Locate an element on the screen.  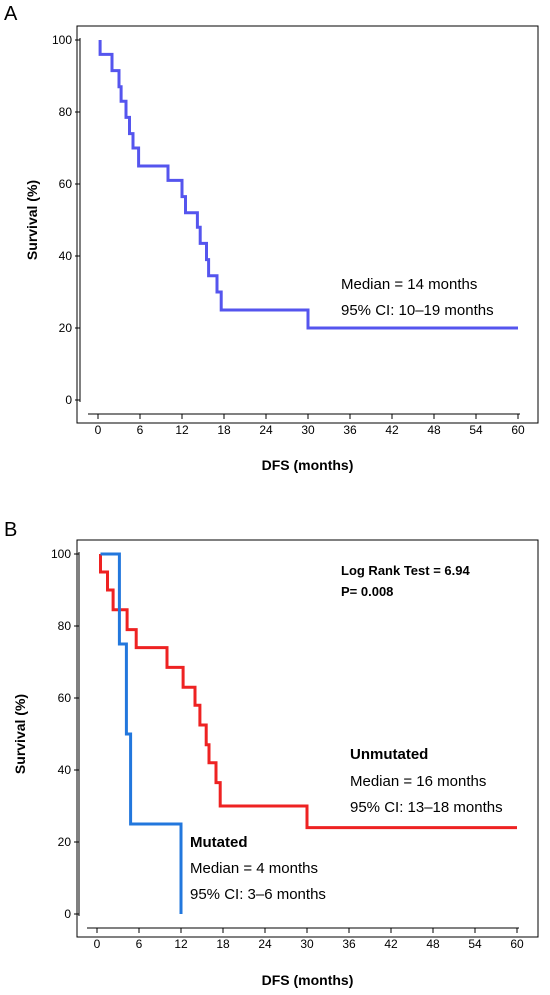
panel-b-pvalue-annotation: P= 0.008 is located at coordinates (367, 591).